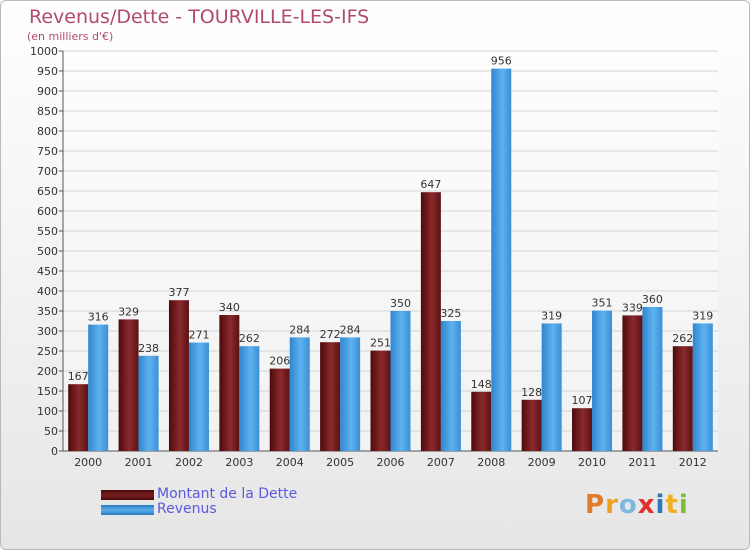 The width and height of the screenshot is (750, 550). What do you see at coordinates (47, 331) in the screenshot?
I see `y-tick-label: 300` at bounding box center [47, 331].